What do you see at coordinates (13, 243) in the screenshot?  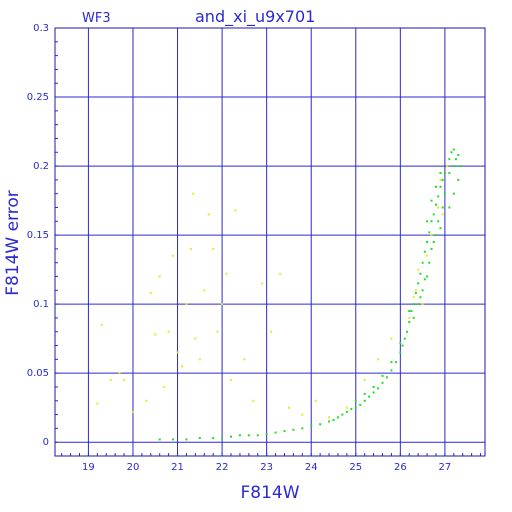 I see `y-axis-label: F814W error` at bounding box center [13, 243].